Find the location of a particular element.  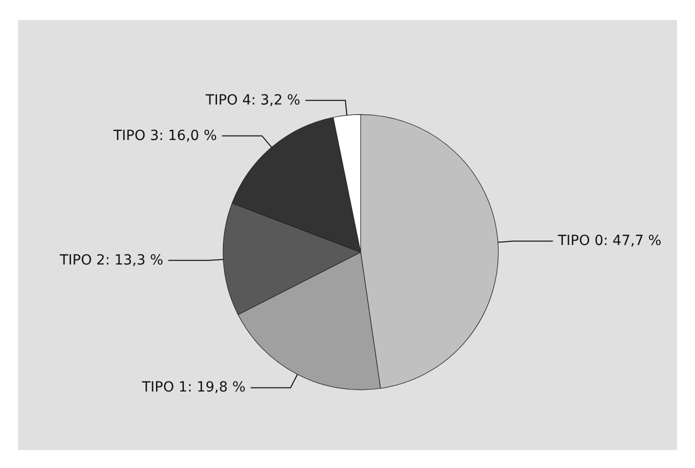

slice-label: TIPO 2: 13,3 % is located at coordinates (111, 260).